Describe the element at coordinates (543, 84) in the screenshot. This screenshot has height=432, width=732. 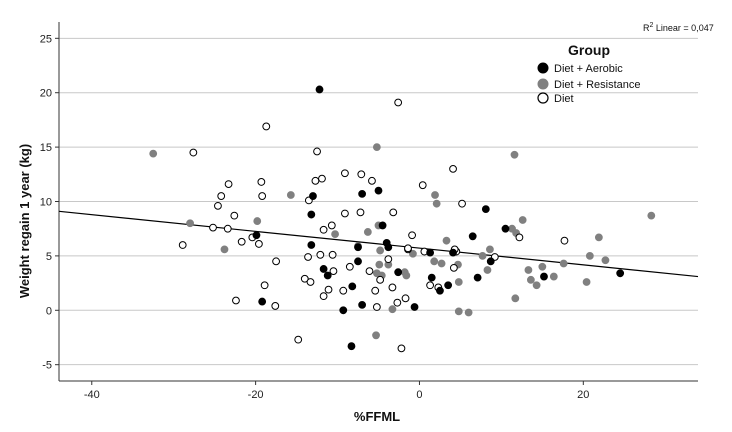
I see `legend-marker-resistance` at that location.